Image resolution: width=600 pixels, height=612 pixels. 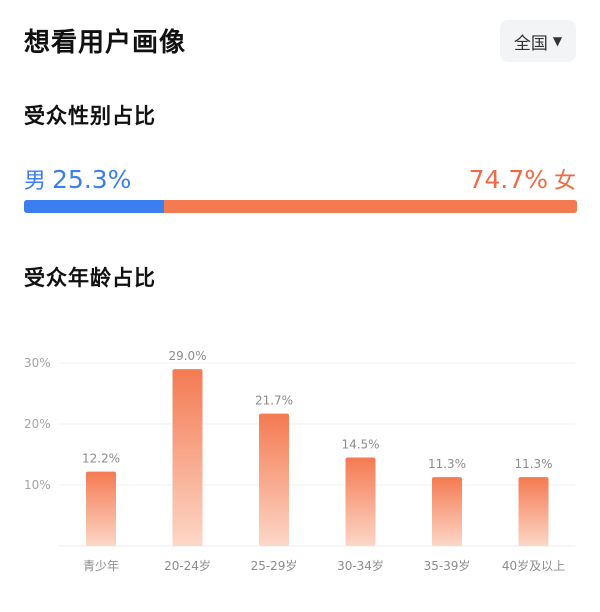 What do you see at coordinates (37, 485) in the screenshot?
I see `y-tick-label: 10%` at bounding box center [37, 485].